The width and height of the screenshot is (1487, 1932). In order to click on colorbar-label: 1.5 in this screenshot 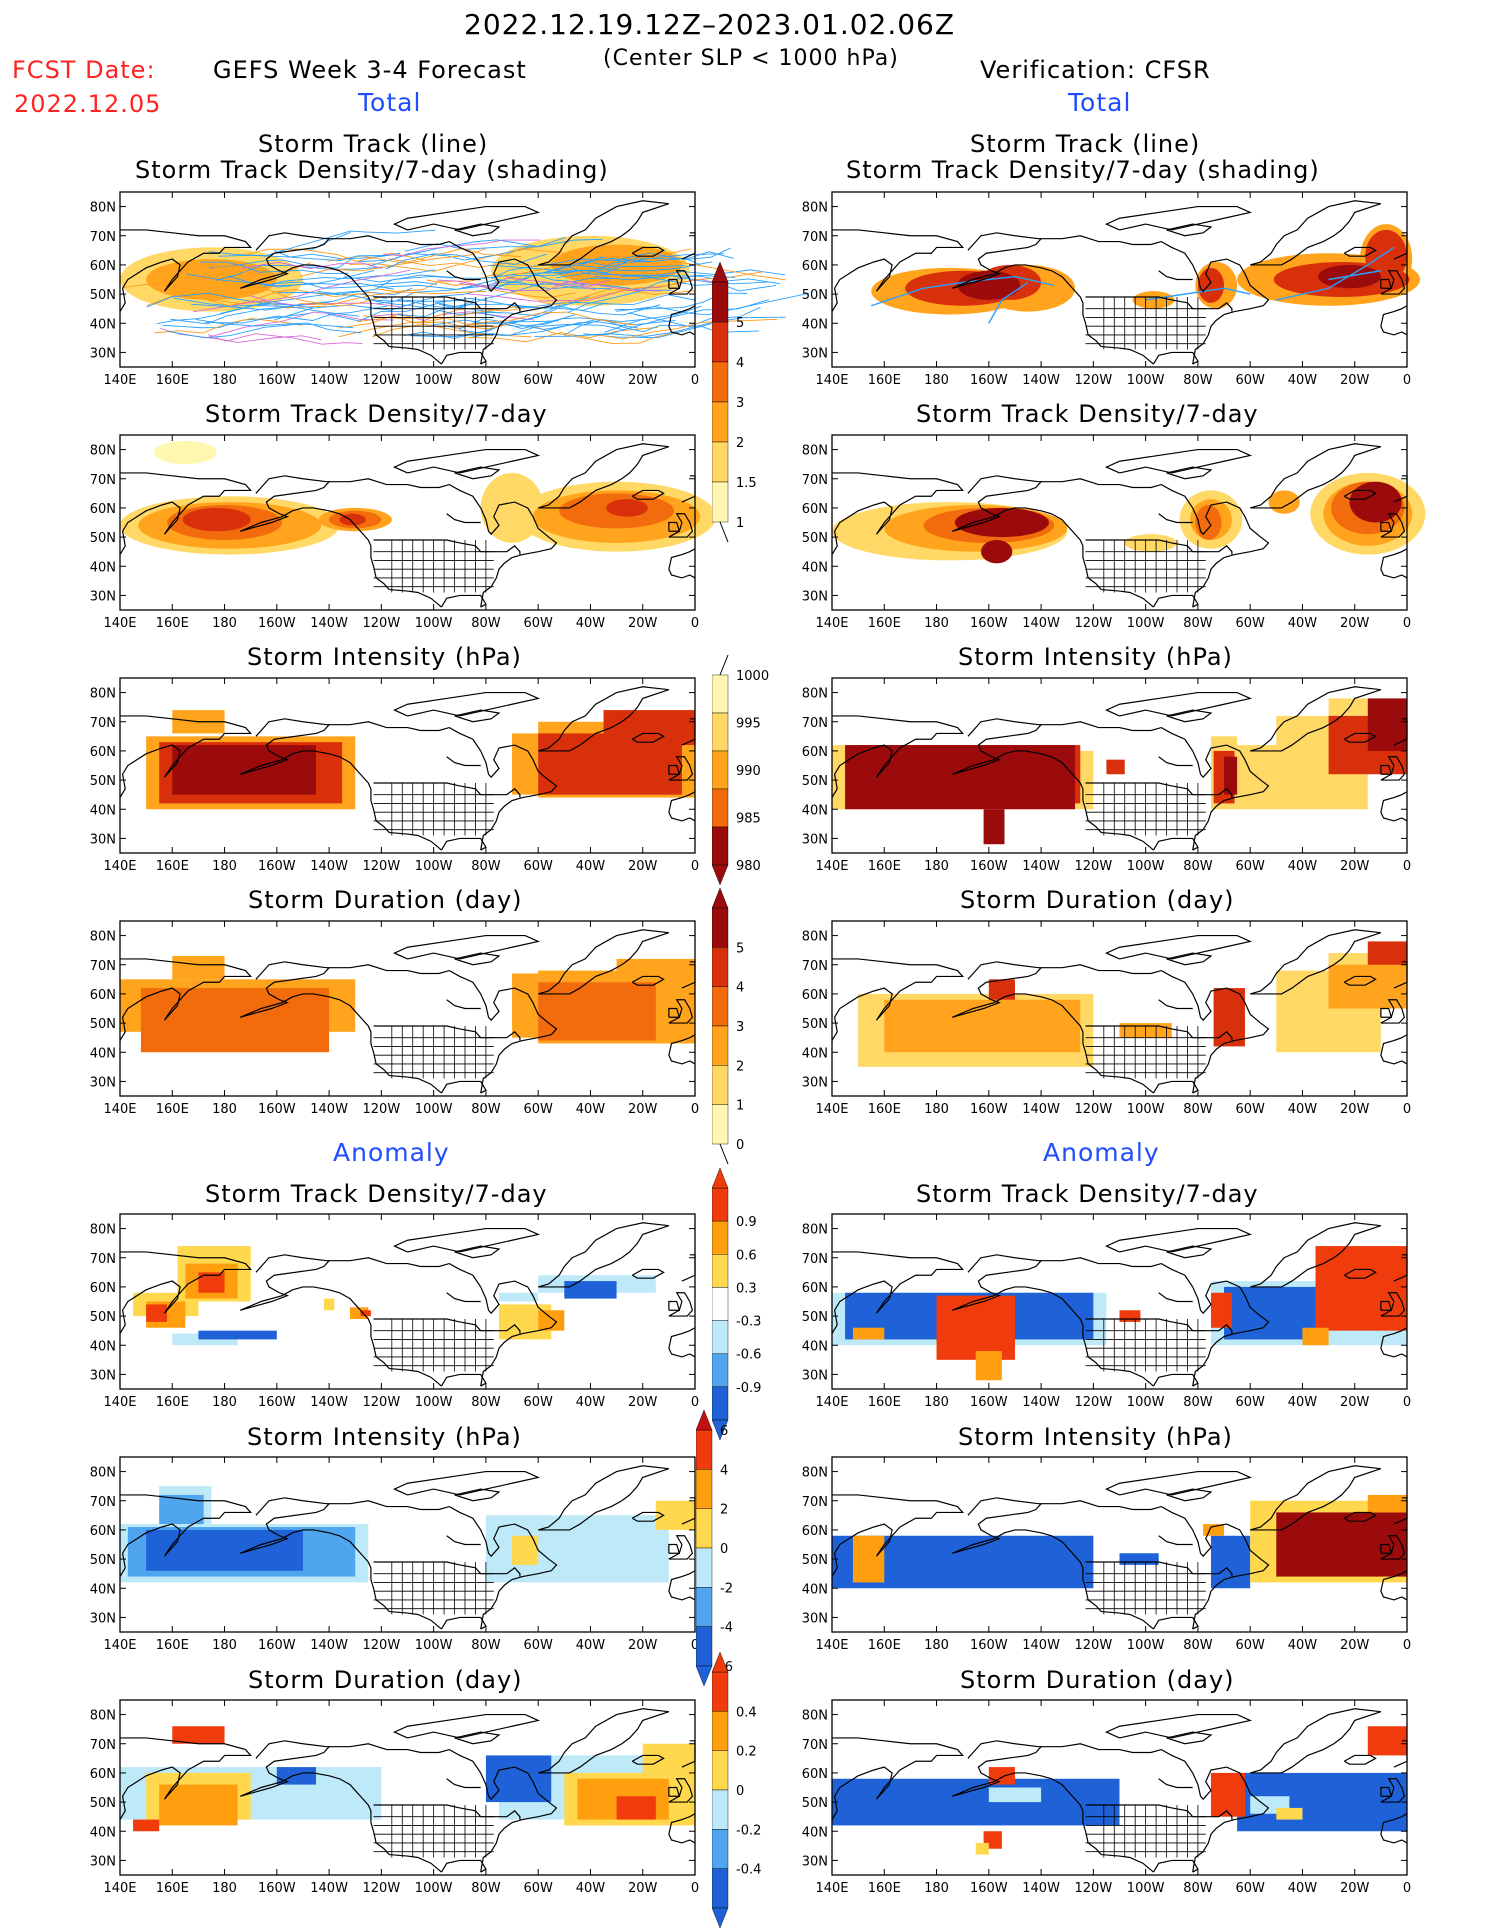, I will do `click(746, 483)`.